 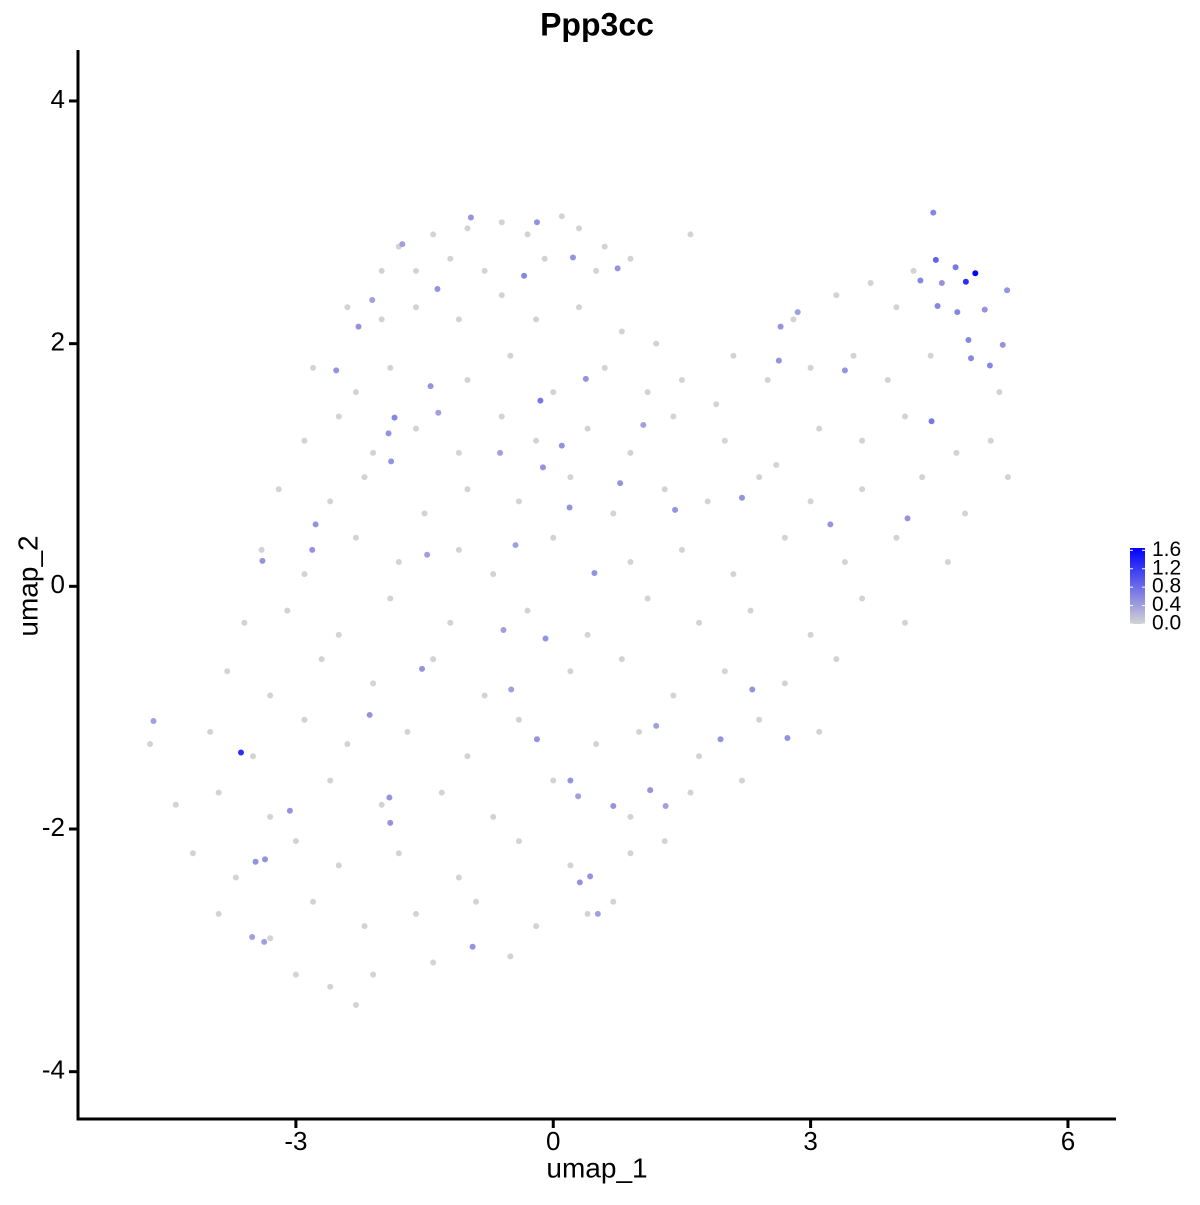 What do you see at coordinates (1068, 1141) in the screenshot?
I see `x-tick-label: 6` at bounding box center [1068, 1141].